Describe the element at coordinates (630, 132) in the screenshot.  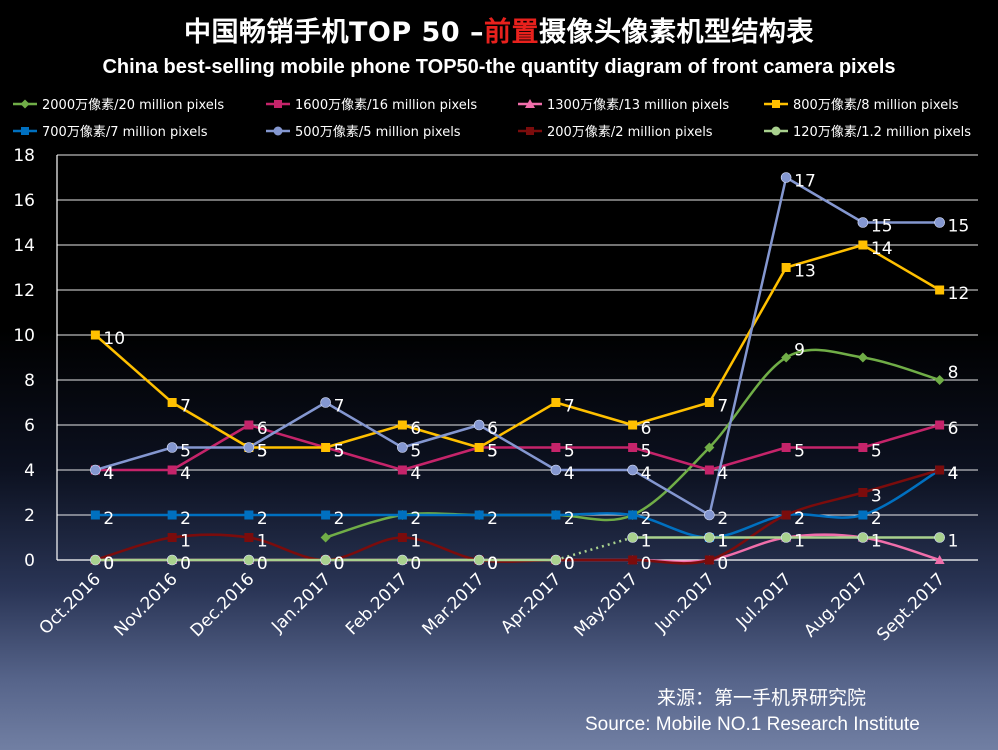
I see `legend-label: 200万像素/2 million pixels` at that location.